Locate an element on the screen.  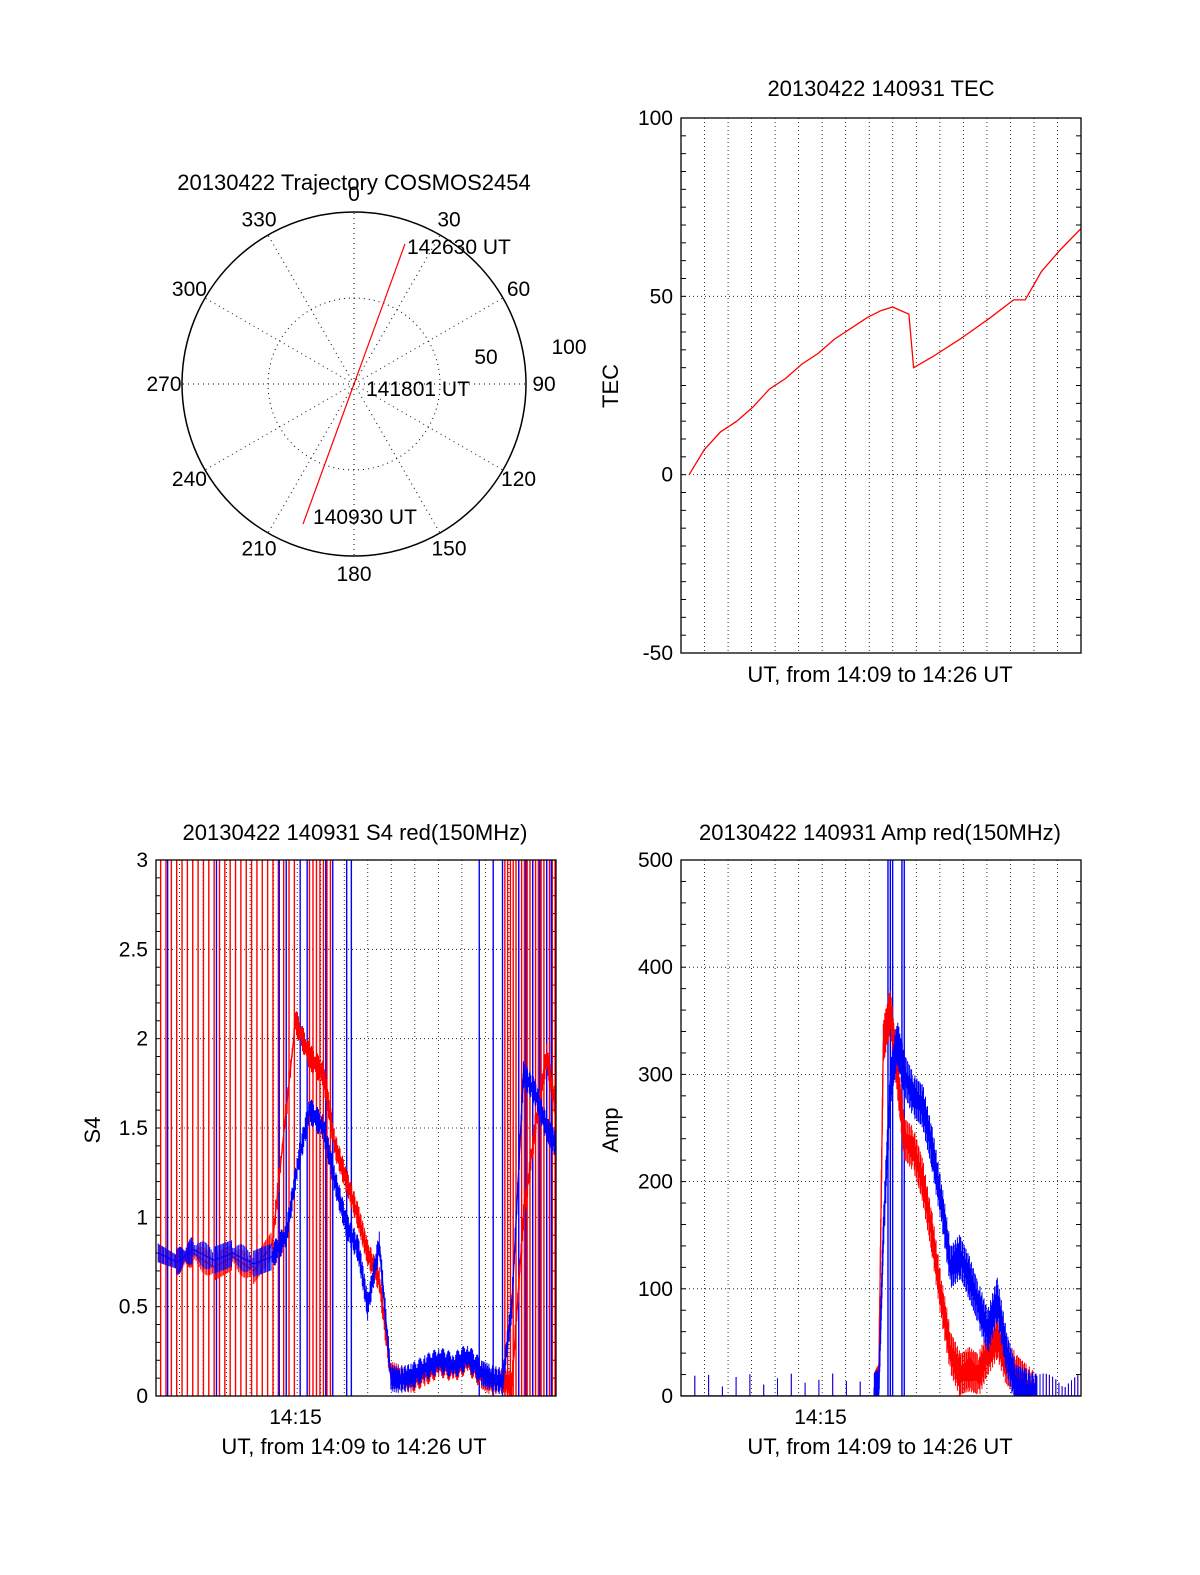
trajectory-line is located at coordinates (354, 384).